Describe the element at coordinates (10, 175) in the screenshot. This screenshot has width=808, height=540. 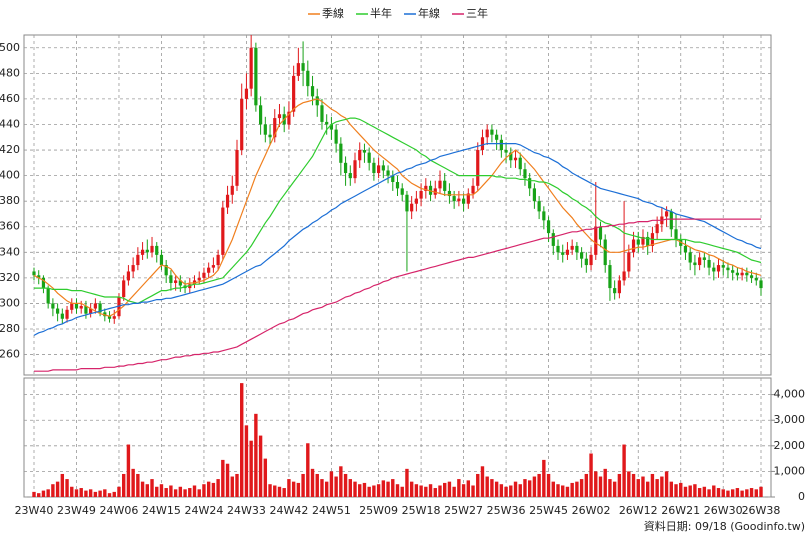
I see `y-tick-label: 400` at that location.